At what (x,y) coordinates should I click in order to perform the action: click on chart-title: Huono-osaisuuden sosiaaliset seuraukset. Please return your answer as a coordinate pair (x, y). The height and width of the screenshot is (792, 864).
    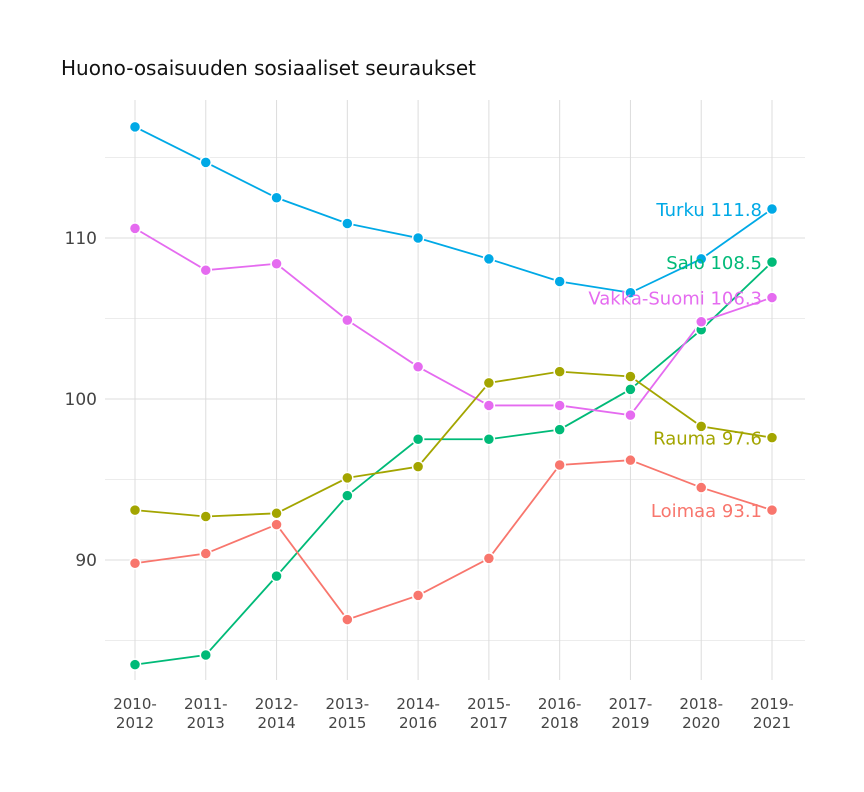
    Looking at the image, I should click on (268, 68).